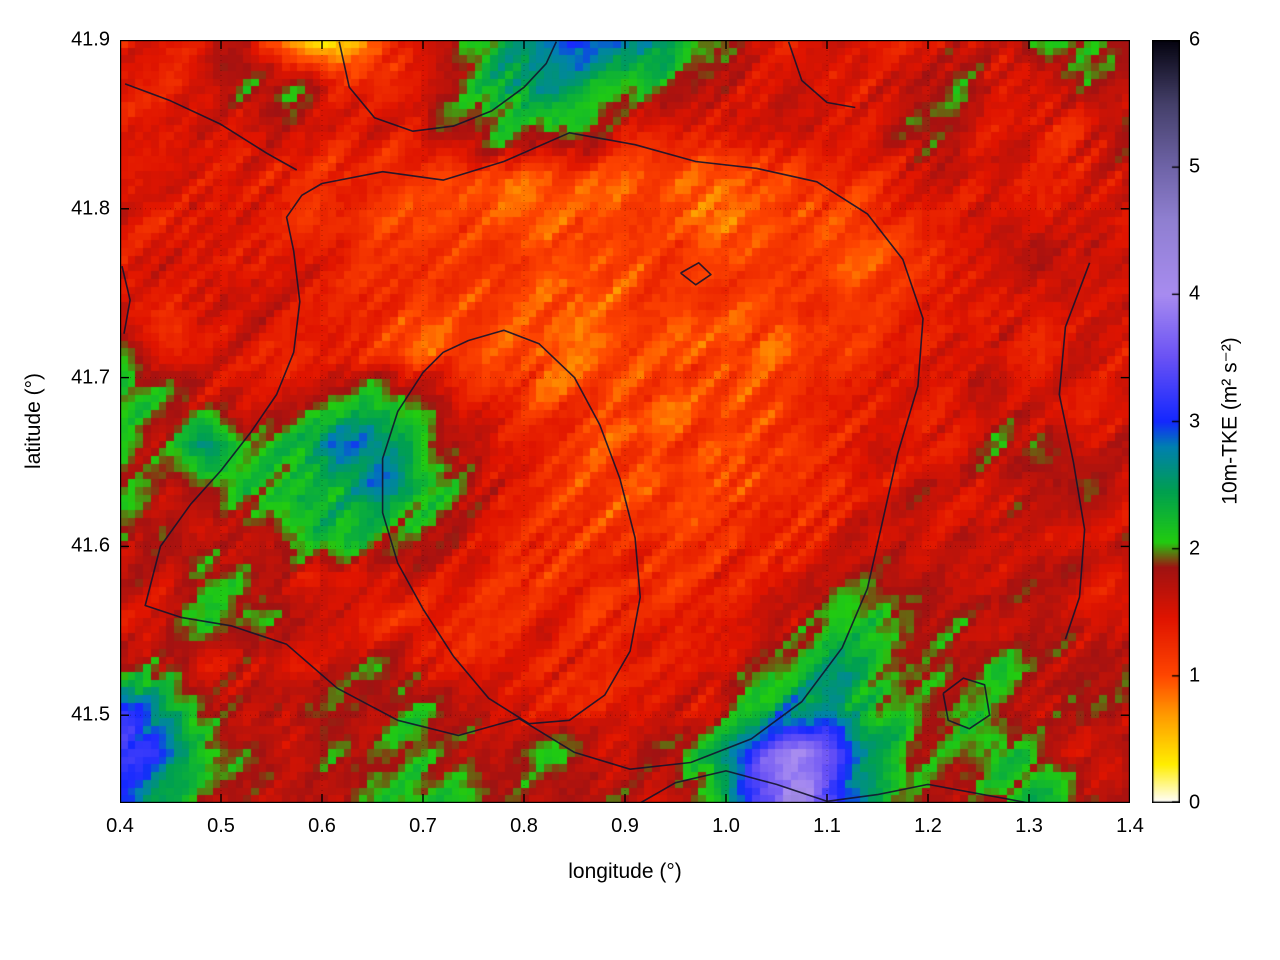 The height and width of the screenshot is (960, 1280). I want to click on x-tick-label: 1.3, so click(1029, 826).